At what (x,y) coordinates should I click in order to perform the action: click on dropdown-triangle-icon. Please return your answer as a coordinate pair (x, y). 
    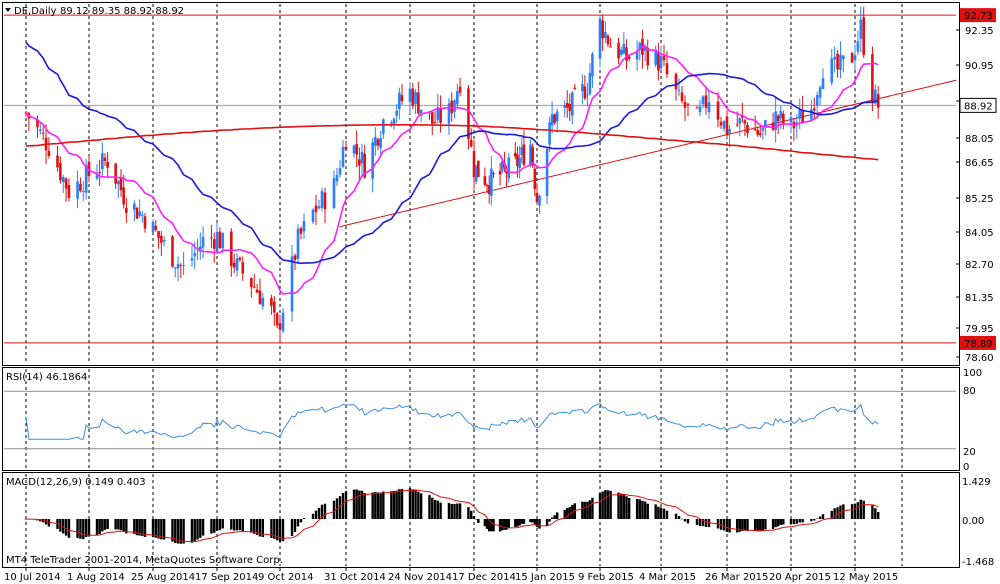
    Looking at the image, I should click on (8, 10).